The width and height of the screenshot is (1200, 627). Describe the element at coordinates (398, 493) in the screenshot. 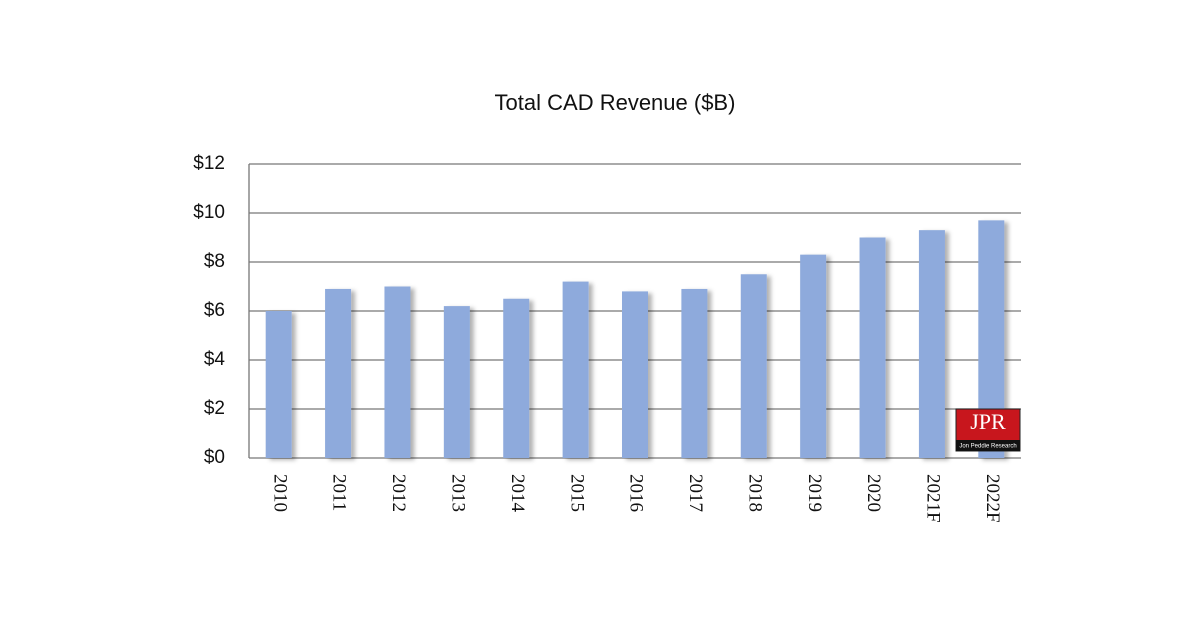

I see `x-tick-label: 2012` at that location.